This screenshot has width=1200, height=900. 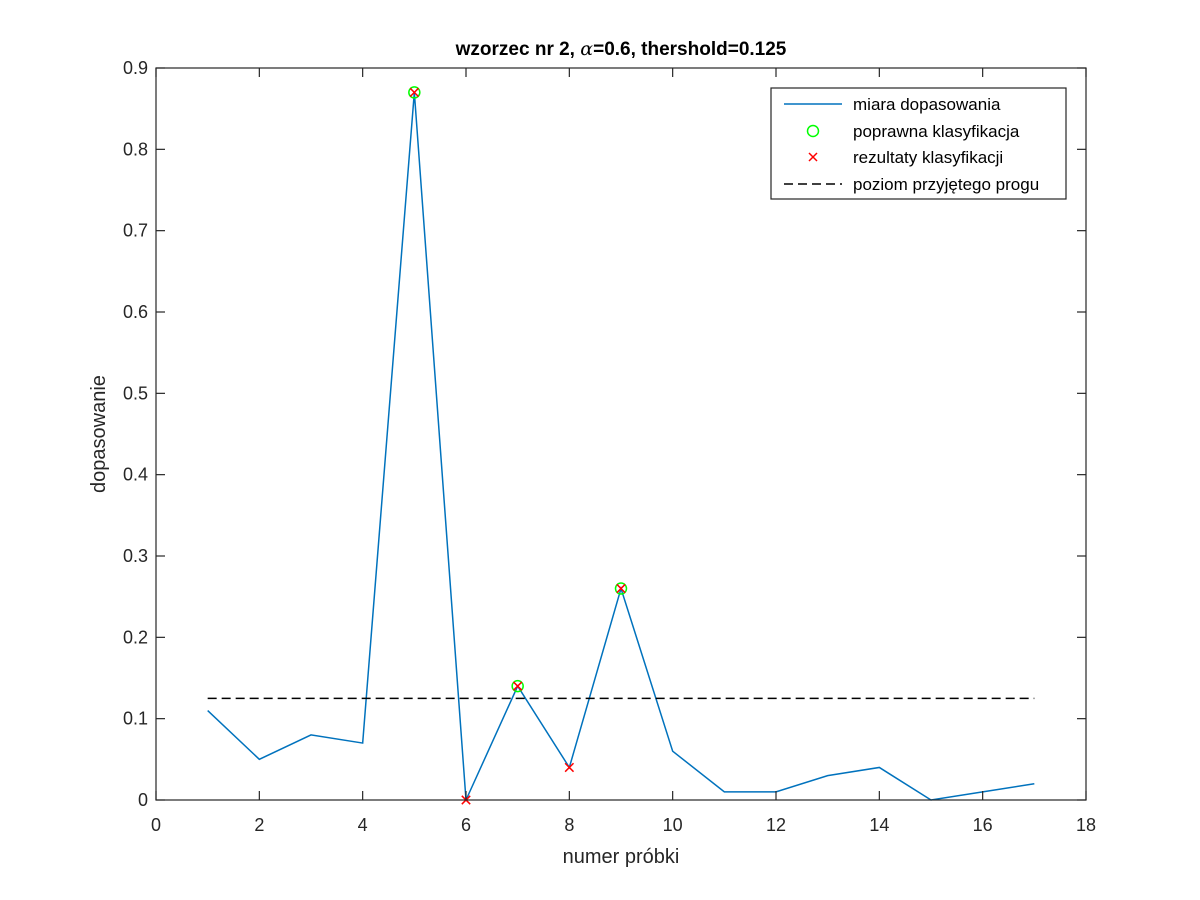 I want to click on x-tick-label: 16, so click(x=983, y=825).